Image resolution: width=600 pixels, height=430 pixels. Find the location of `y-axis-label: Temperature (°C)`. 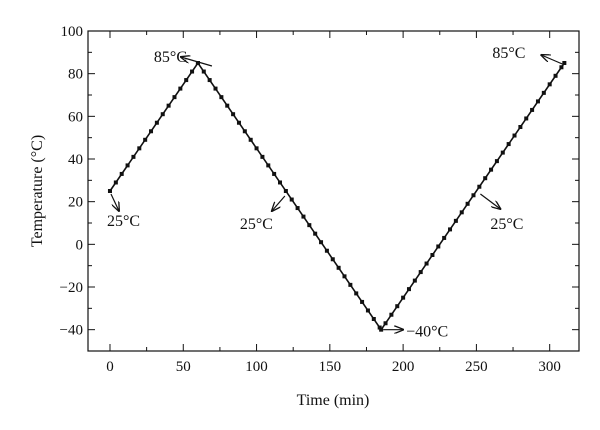

y-axis-label: Temperature (°C) is located at coordinates (37, 191).